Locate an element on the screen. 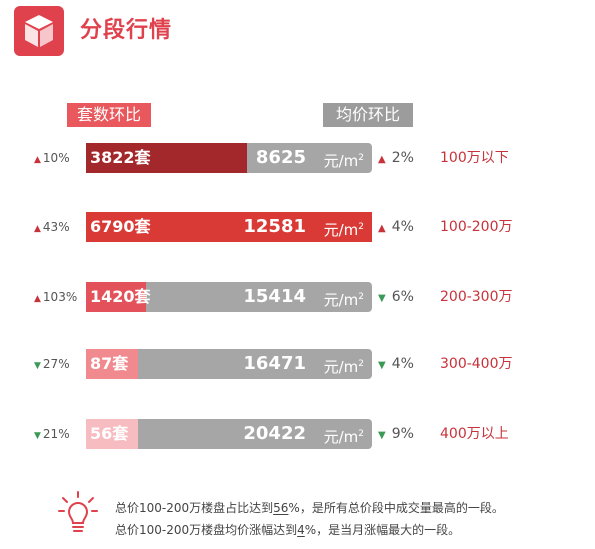 This screenshot has width=595, height=549. price-value: 12581 is located at coordinates (274, 226).